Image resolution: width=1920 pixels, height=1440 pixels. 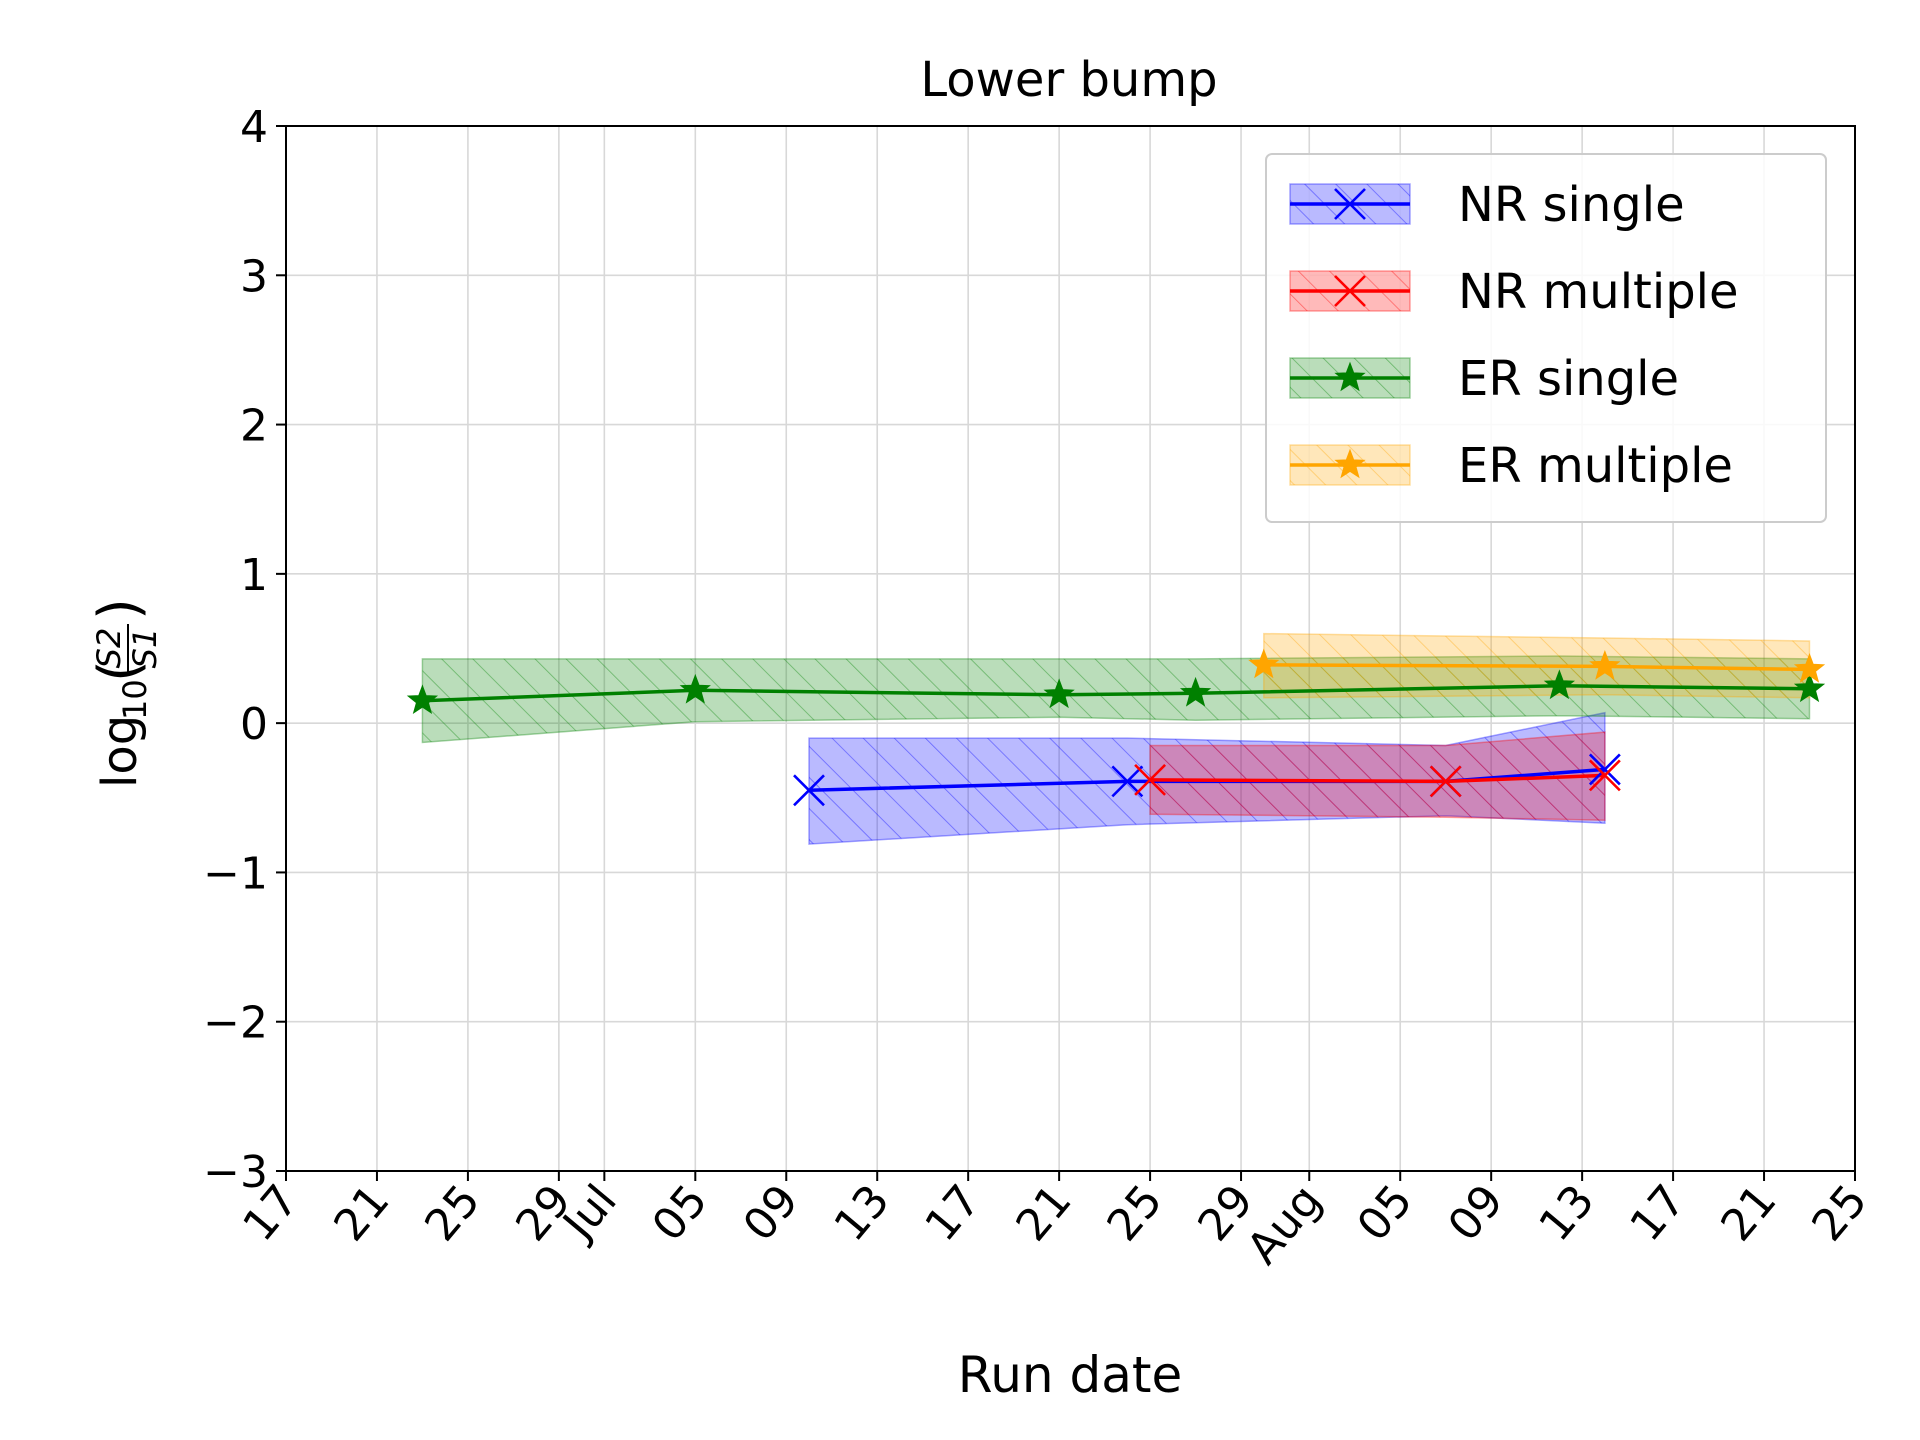 What do you see at coordinates (235, 1172) in the screenshot?
I see `y-tick-label: −3` at bounding box center [235, 1172].